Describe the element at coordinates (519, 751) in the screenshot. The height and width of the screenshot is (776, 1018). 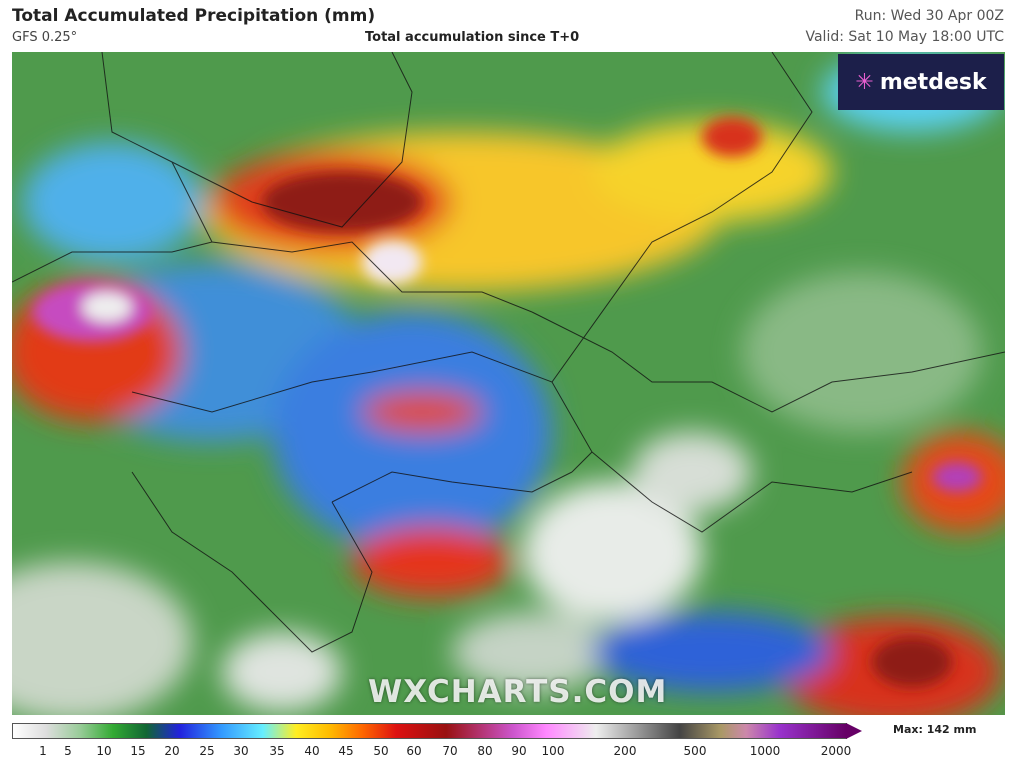
I see `colorbar-label: 90` at that location.